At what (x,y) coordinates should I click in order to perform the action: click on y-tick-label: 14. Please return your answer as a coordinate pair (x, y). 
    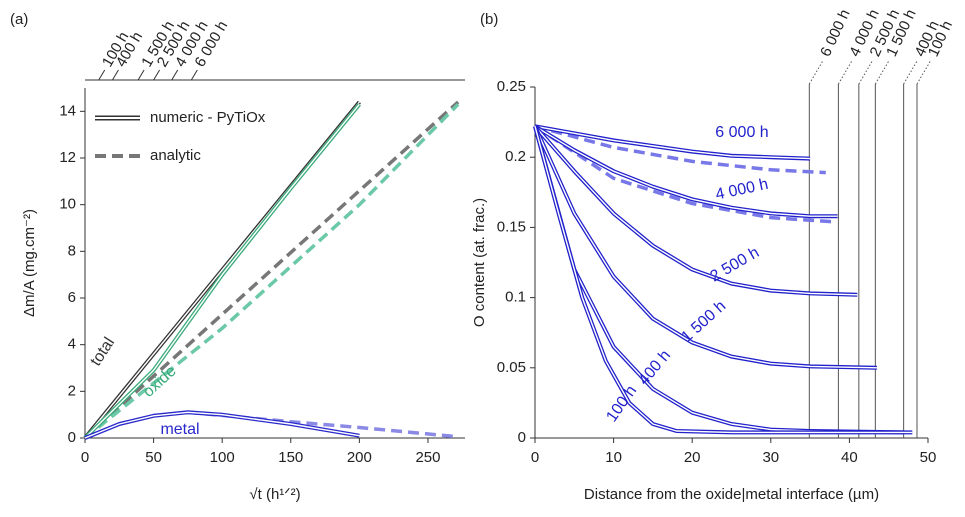
    Looking at the image, I should click on (67, 110).